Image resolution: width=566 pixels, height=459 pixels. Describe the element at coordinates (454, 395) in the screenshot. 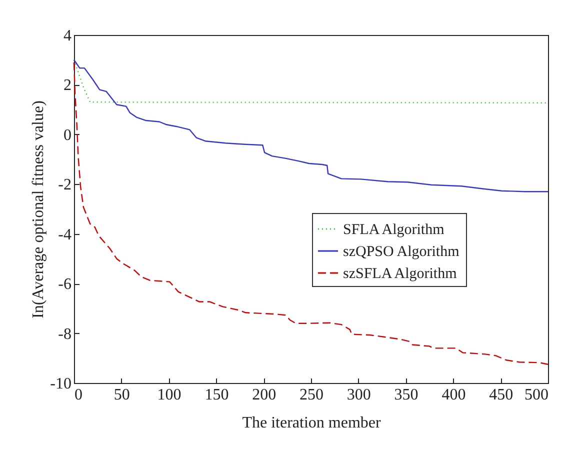

I see `x-tick-label: 400` at that location.